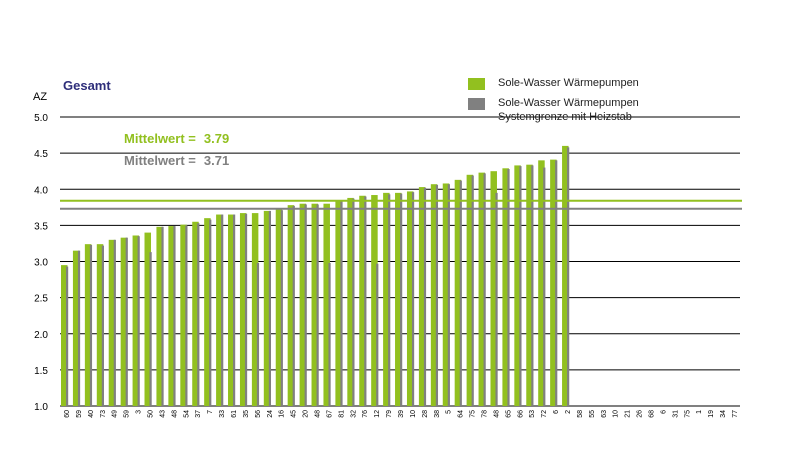  I want to click on x-tick-label: 20, so click(306, 414).